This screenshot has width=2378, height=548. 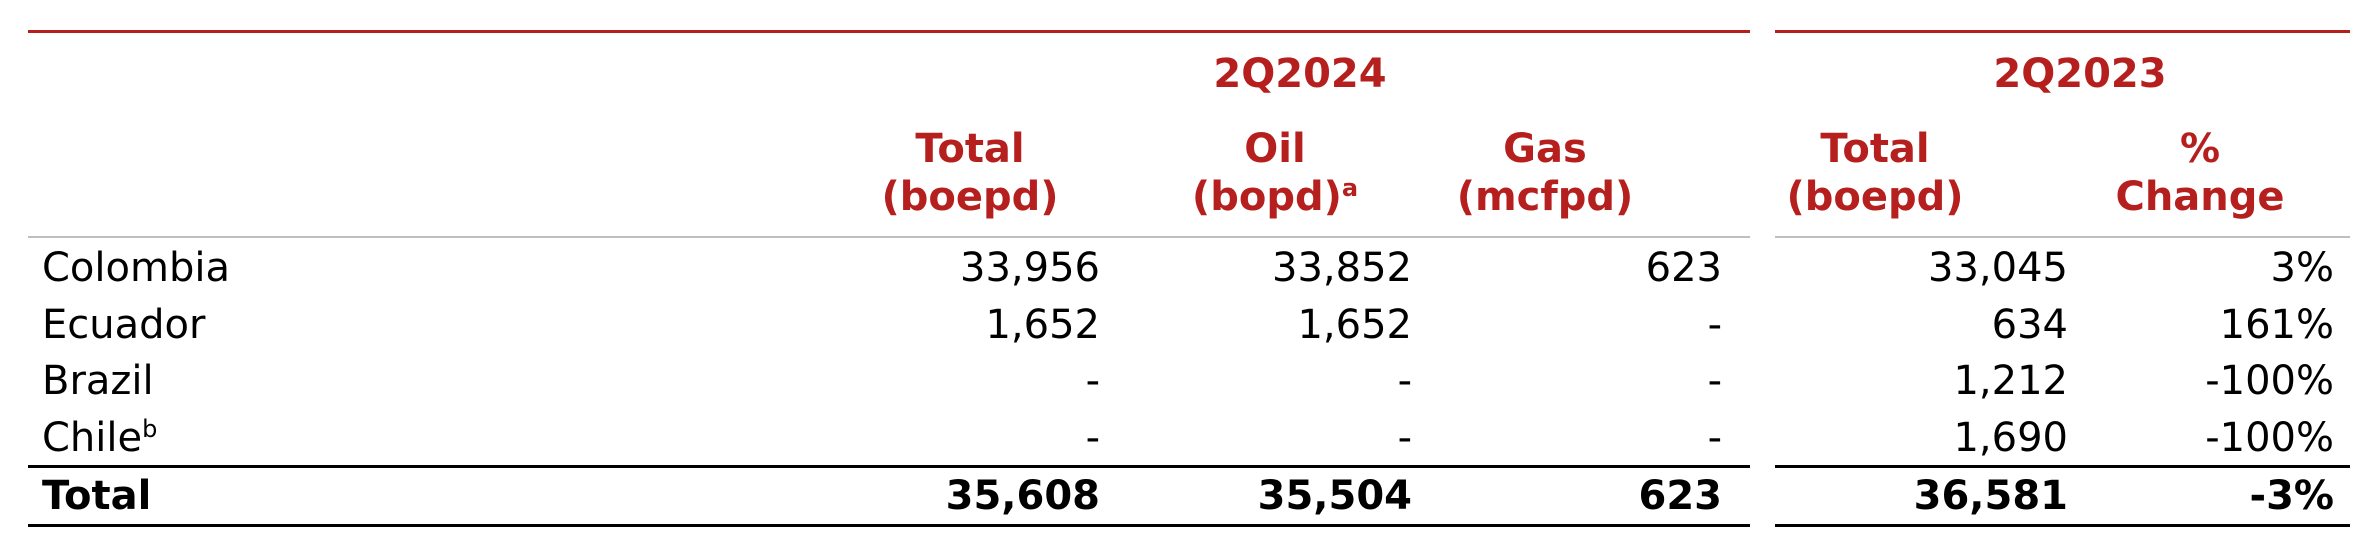 What do you see at coordinates (97, 496) in the screenshot?
I see `total-row-label: Total` at bounding box center [97, 496].